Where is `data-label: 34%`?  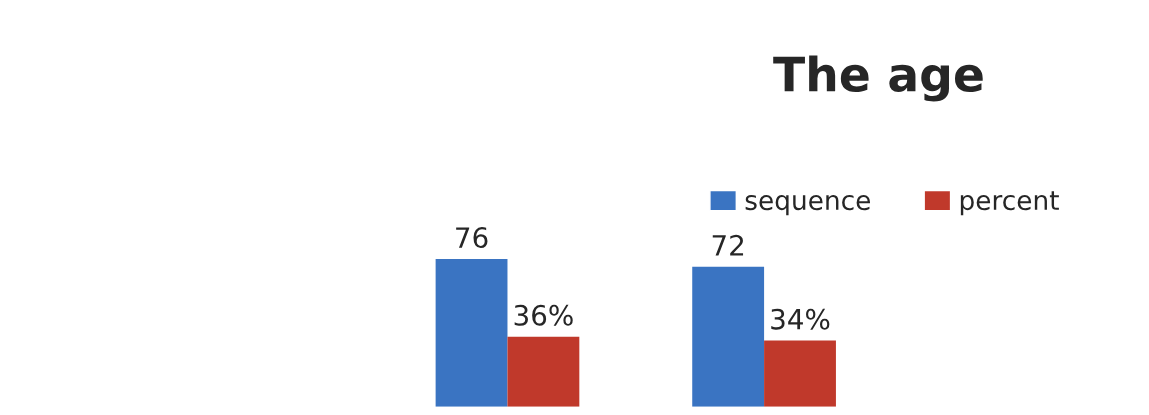
data-label: 34% is located at coordinates (800, 319).